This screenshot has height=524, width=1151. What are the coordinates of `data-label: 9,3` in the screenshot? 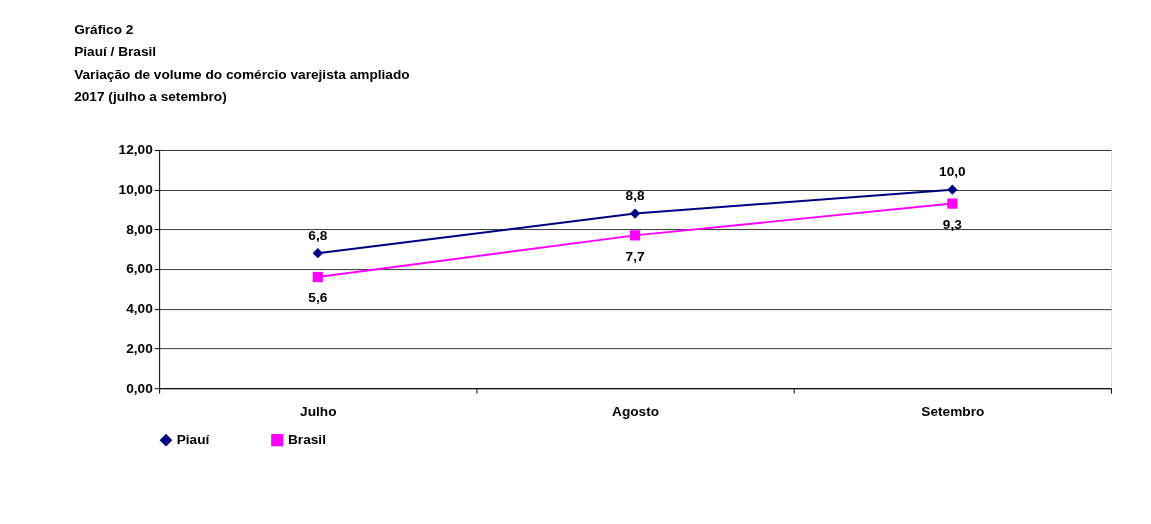 It's located at (952, 224).